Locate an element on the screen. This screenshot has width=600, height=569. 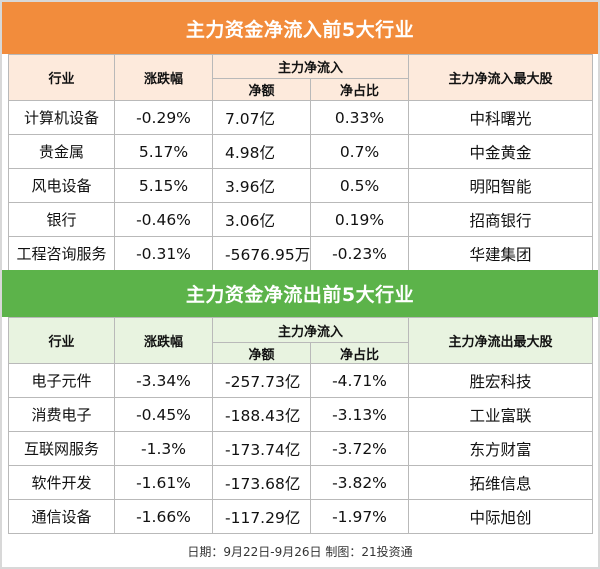
outflow-col-industry: 行业 is located at coordinates (61, 340).